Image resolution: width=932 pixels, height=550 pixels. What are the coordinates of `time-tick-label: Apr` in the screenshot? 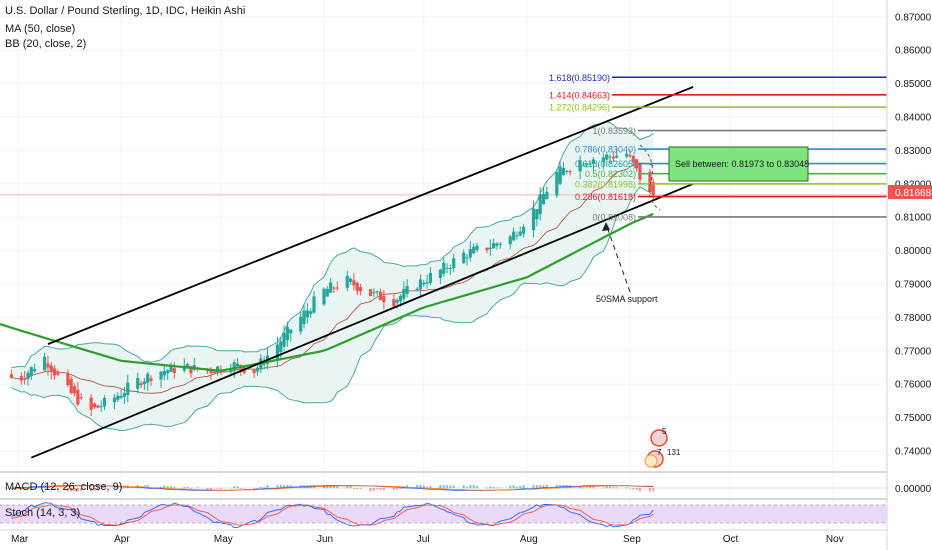 It's located at (122, 539).